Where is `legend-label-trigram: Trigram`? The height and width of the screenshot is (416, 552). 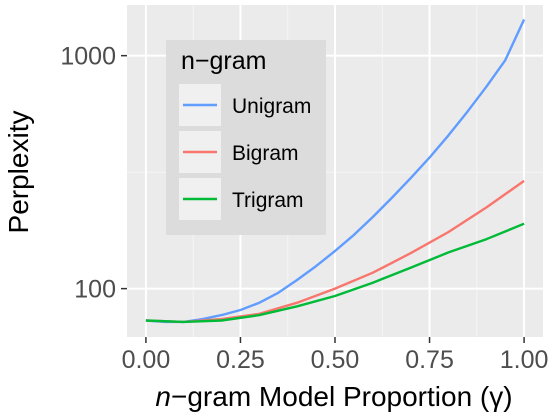
legend-label-trigram: Trigram is located at coordinates (268, 200).